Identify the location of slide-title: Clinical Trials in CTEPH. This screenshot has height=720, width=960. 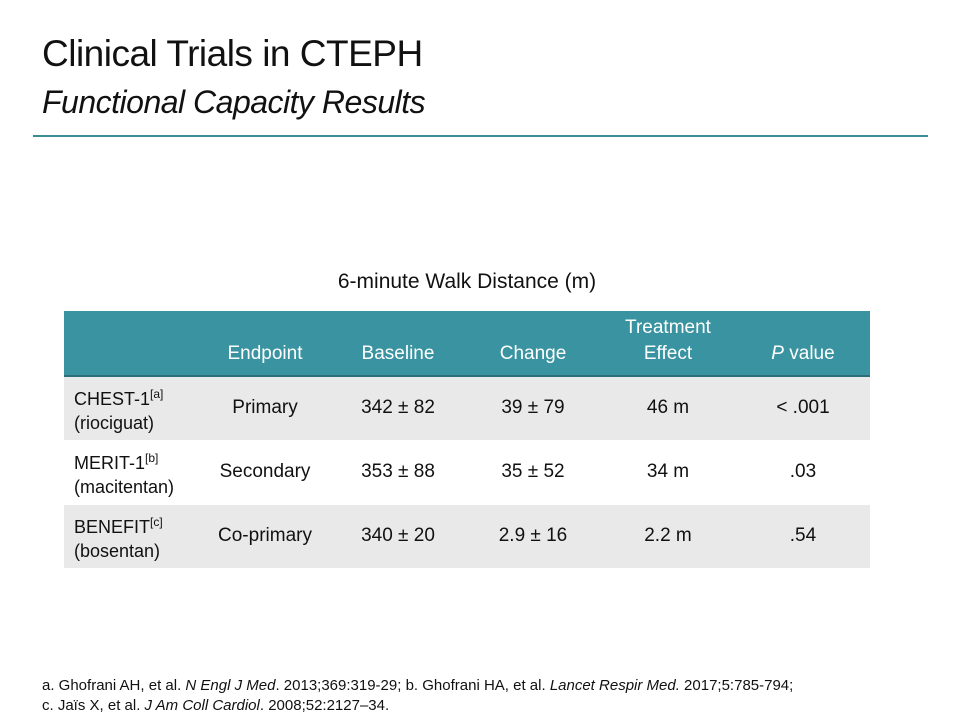
(232, 53).